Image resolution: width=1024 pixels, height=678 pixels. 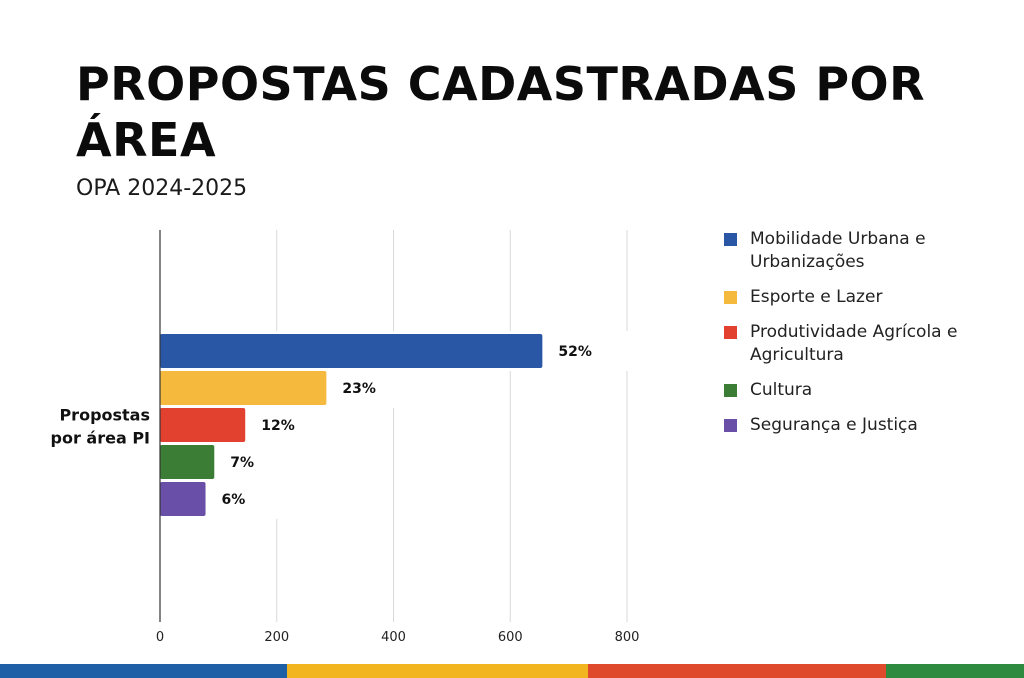 I want to click on x-tick-label: 400, so click(x=393, y=637).